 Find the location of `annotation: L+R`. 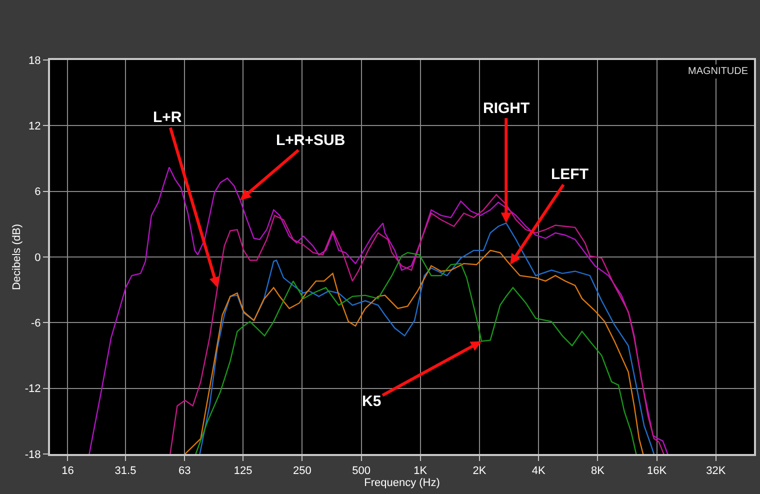

annotation: L+R is located at coordinates (167, 117).